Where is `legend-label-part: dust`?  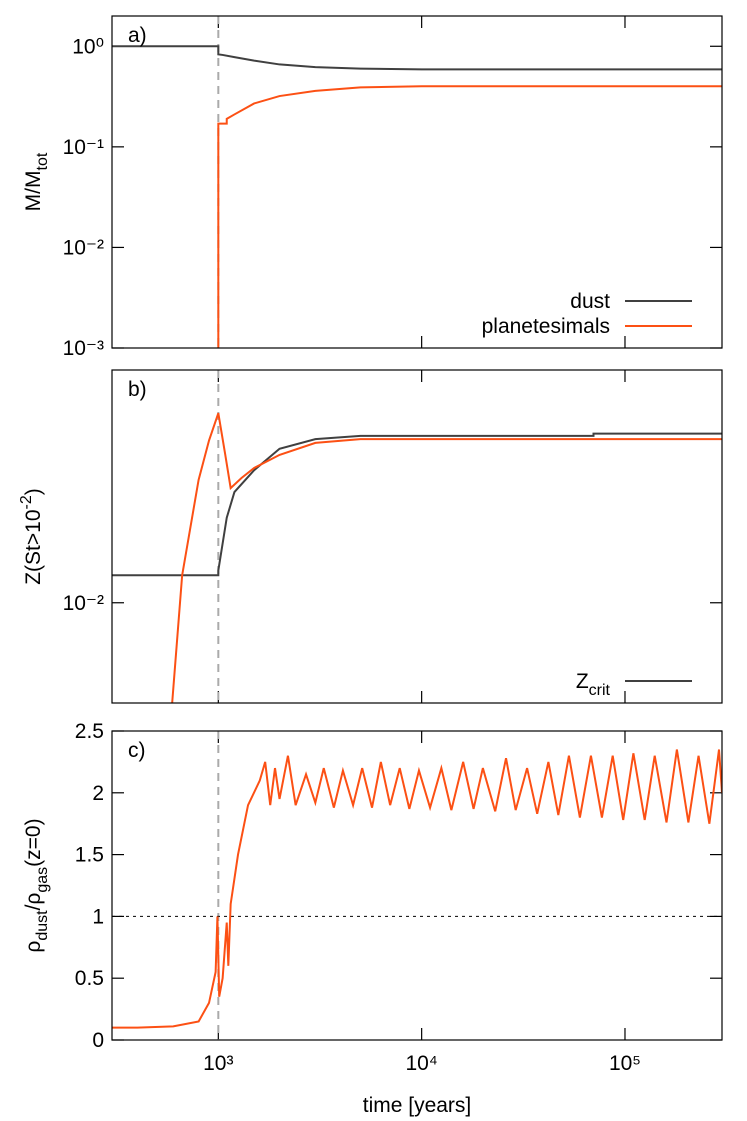 legend-label-part: dust is located at coordinates (590, 301).